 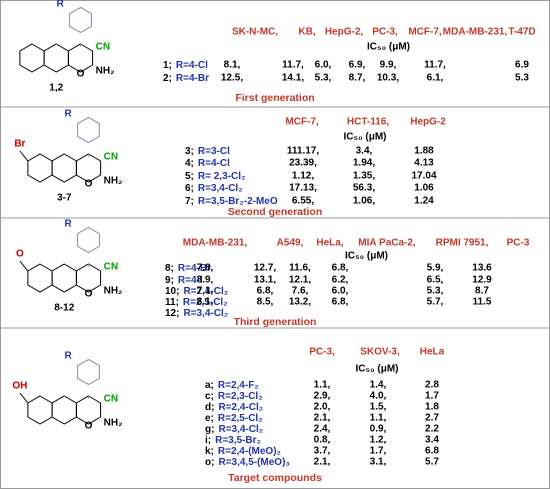 I want to click on cell-value: 2.0,, so click(x=322, y=407).